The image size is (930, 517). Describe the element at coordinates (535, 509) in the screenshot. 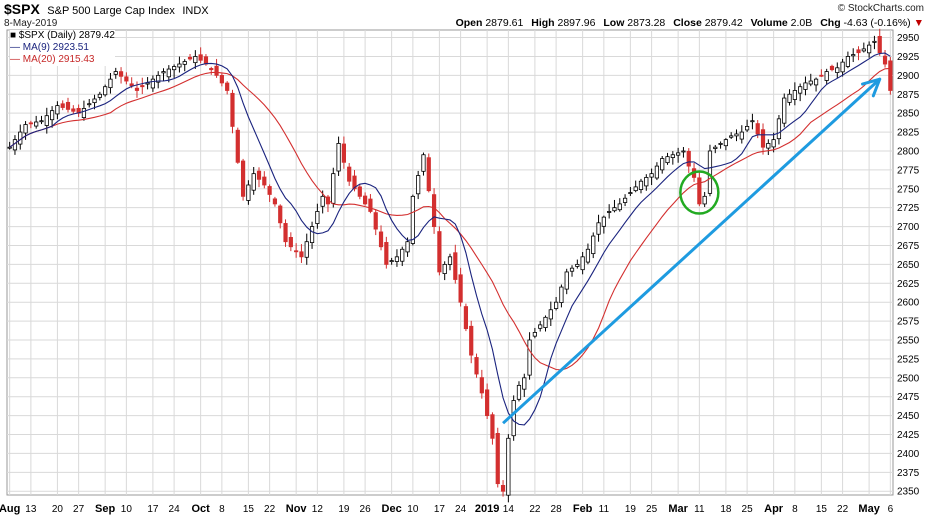

I see `x-tick-label: 22` at that location.